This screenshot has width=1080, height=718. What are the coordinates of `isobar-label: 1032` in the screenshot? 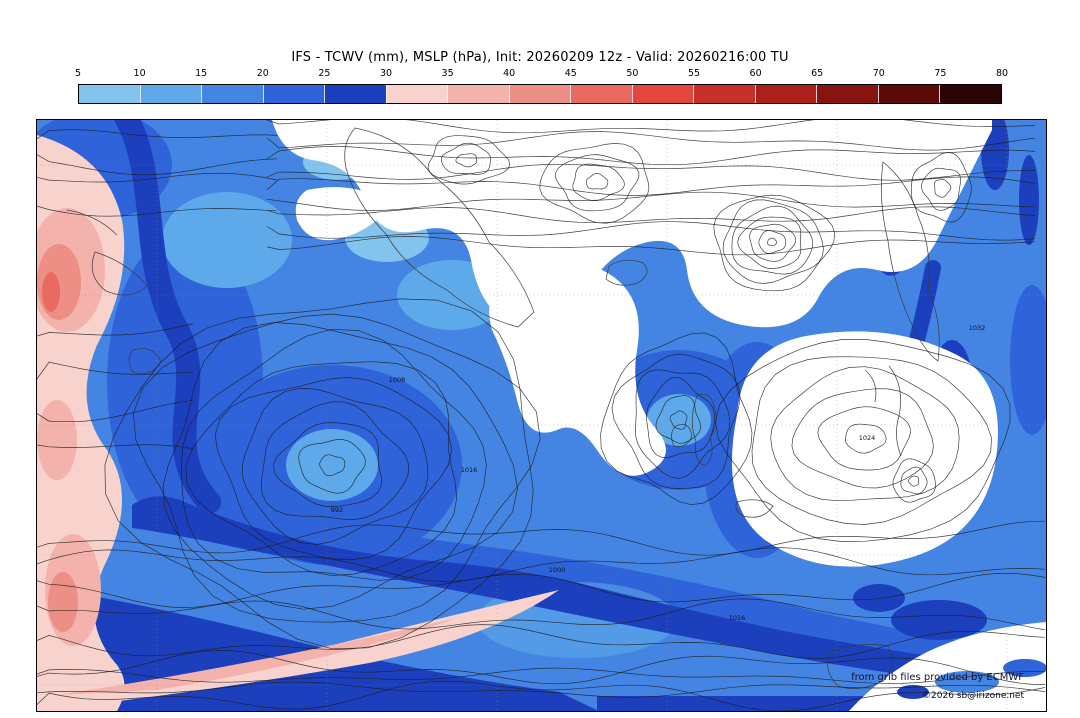 It's located at (977, 328).